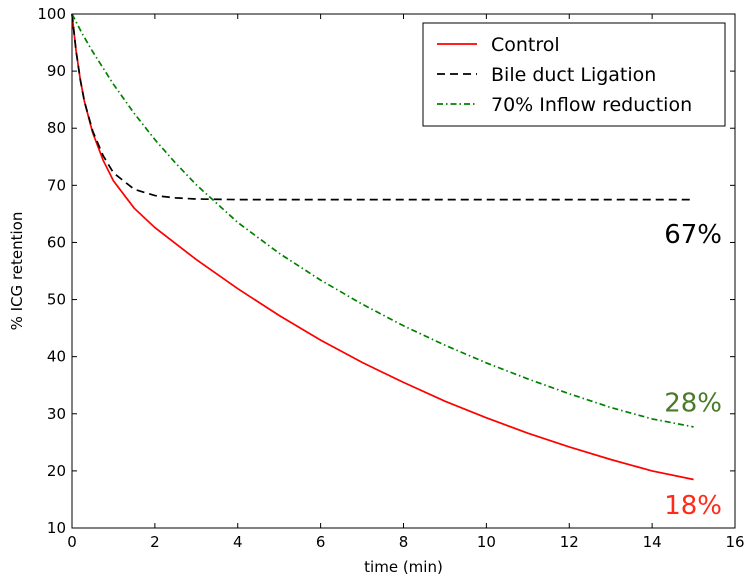 This screenshot has width=748, height=579. I want to click on x-tick-label: 2, so click(155, 542).